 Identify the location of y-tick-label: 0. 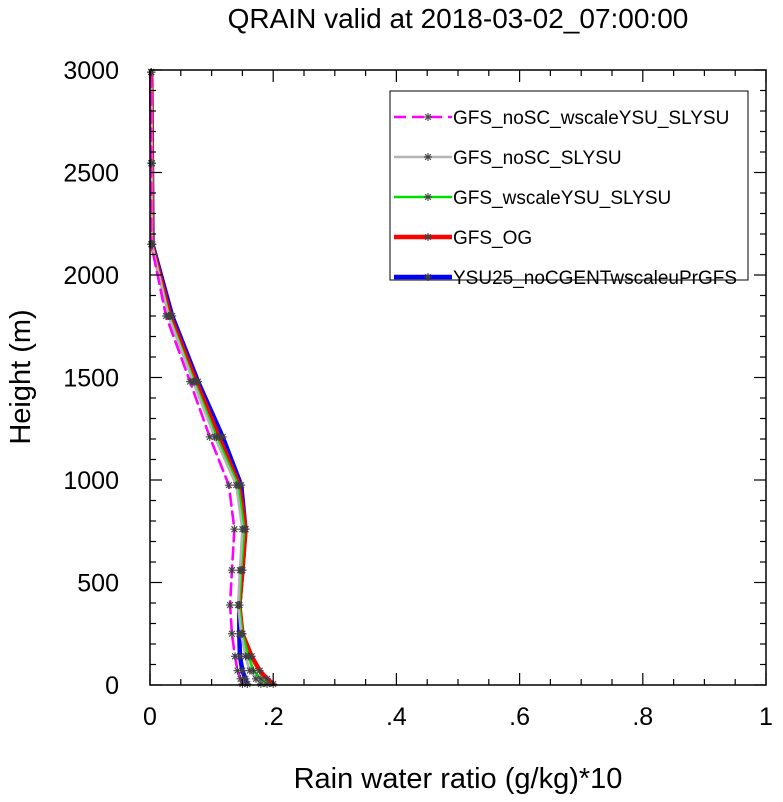
(112, 686).